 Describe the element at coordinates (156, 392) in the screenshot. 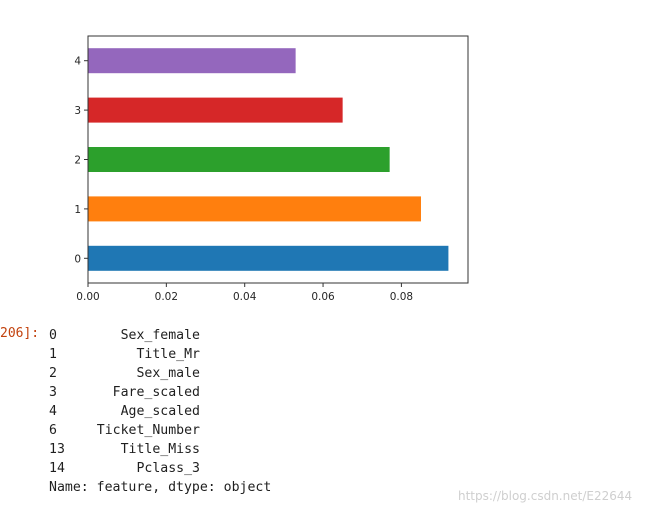

I see `row-value: Fare_scaled` at that location.